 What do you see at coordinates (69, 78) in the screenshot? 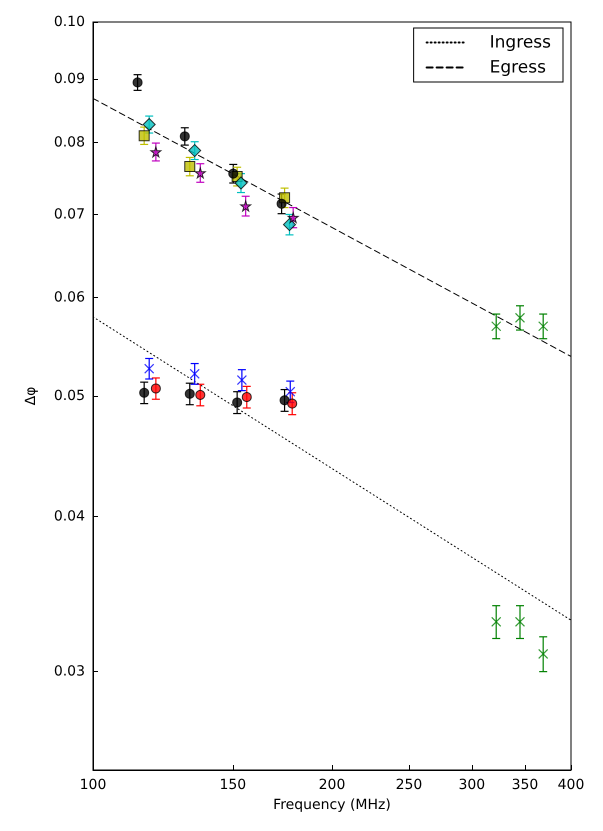
I see `y-tick-label: 0.09` at bounding box center [69, 78].